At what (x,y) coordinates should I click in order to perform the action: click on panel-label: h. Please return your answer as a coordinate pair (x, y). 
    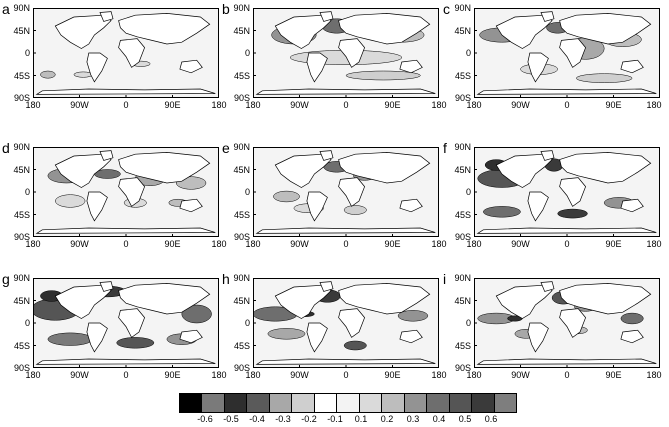
    Looking at the image, I should click on (226, 279).